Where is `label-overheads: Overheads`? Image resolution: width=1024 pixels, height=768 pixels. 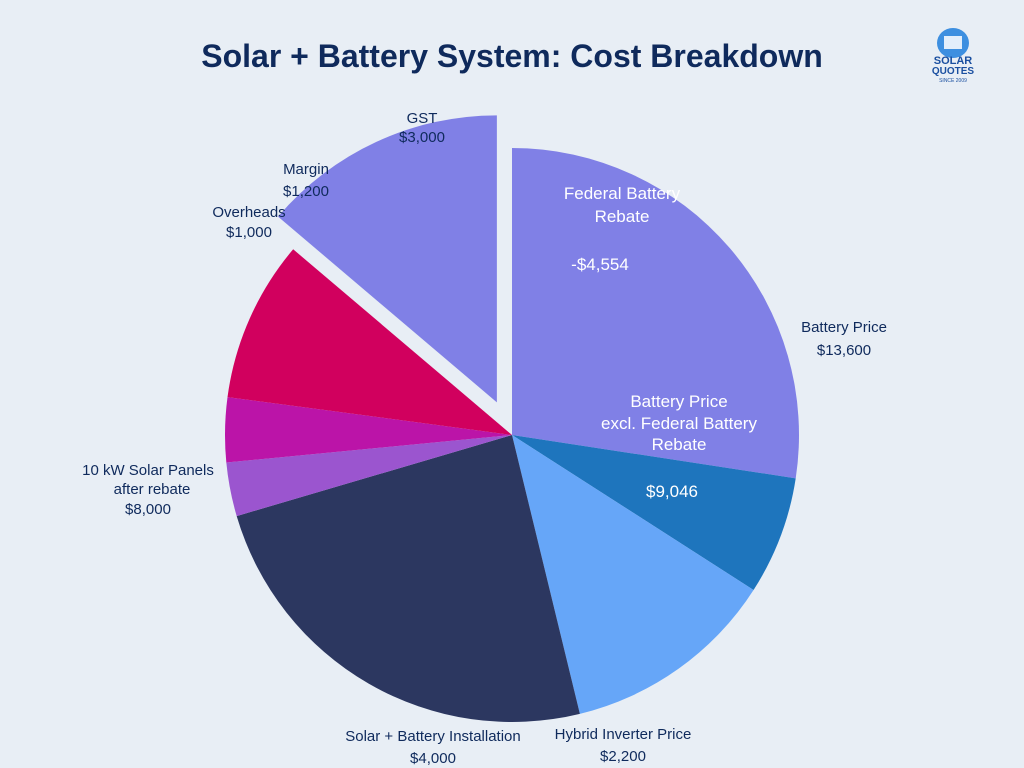
label-overheads: Overheads is located at coordinates (248, 212).